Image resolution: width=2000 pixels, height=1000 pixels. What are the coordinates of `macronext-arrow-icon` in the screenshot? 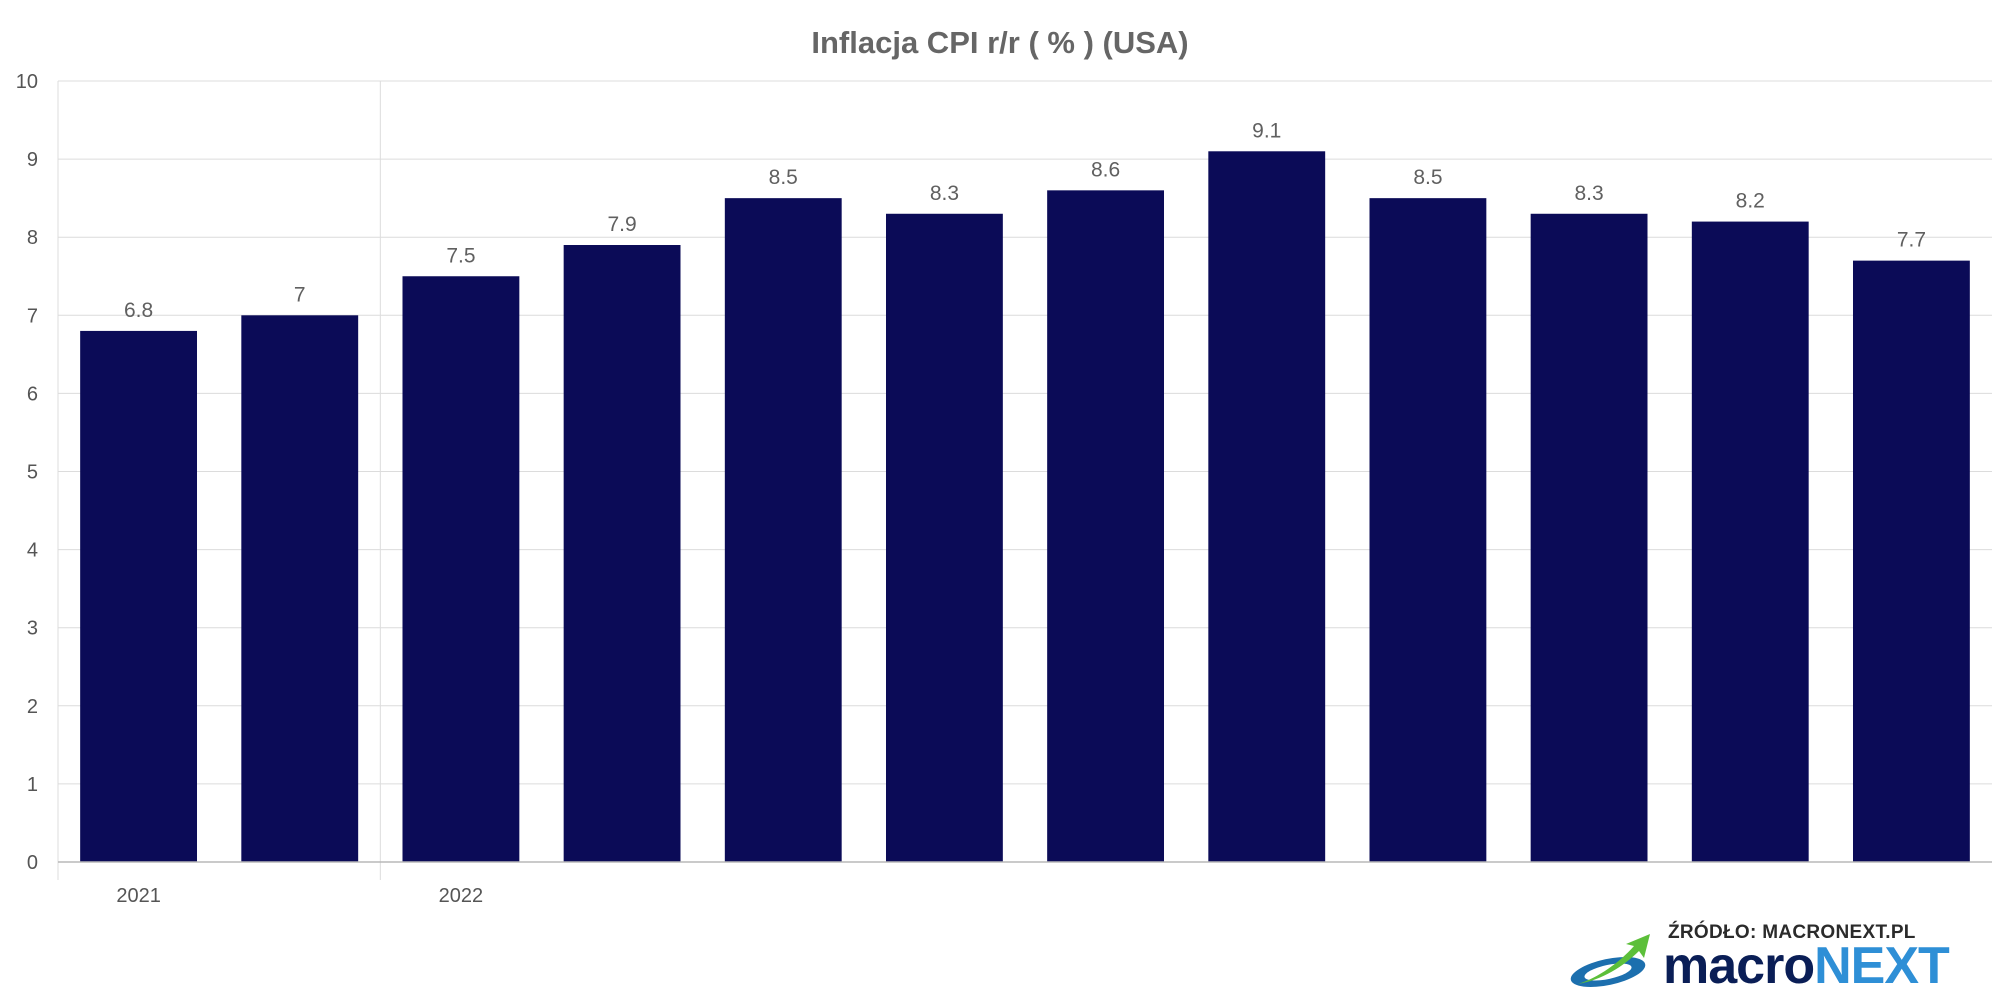 It's located at (1610, 960).